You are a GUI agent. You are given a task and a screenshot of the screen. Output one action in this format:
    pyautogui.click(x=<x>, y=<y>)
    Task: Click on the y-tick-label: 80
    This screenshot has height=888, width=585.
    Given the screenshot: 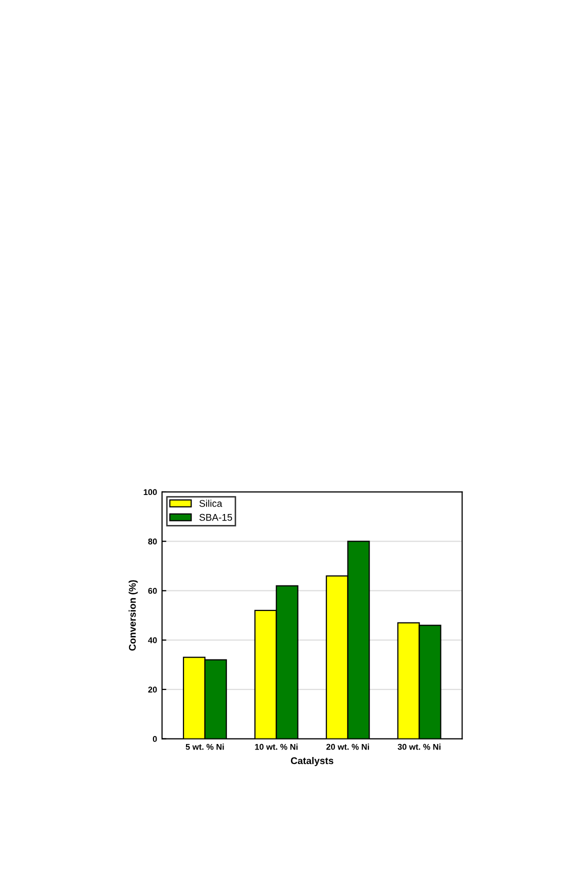 What is the action you would take?
    pyautogui.click(x=152, y=541)
    